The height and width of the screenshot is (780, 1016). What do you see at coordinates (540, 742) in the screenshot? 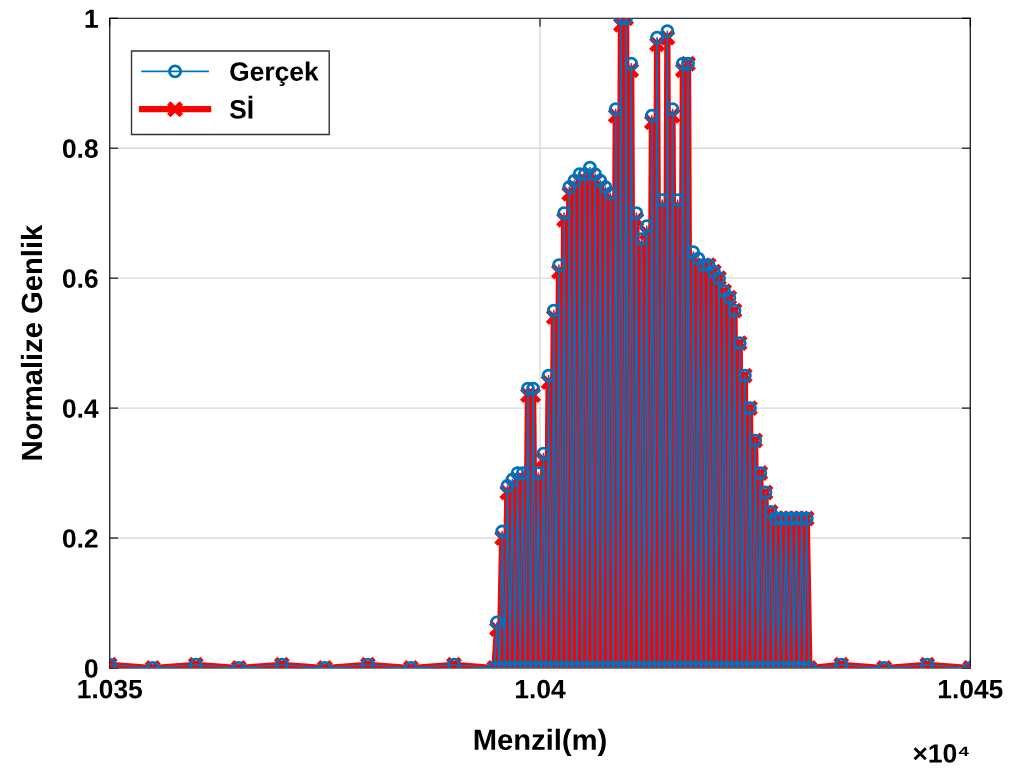
I see `x-axis-title: Menzil(m)` at bounding box center [540, 742].